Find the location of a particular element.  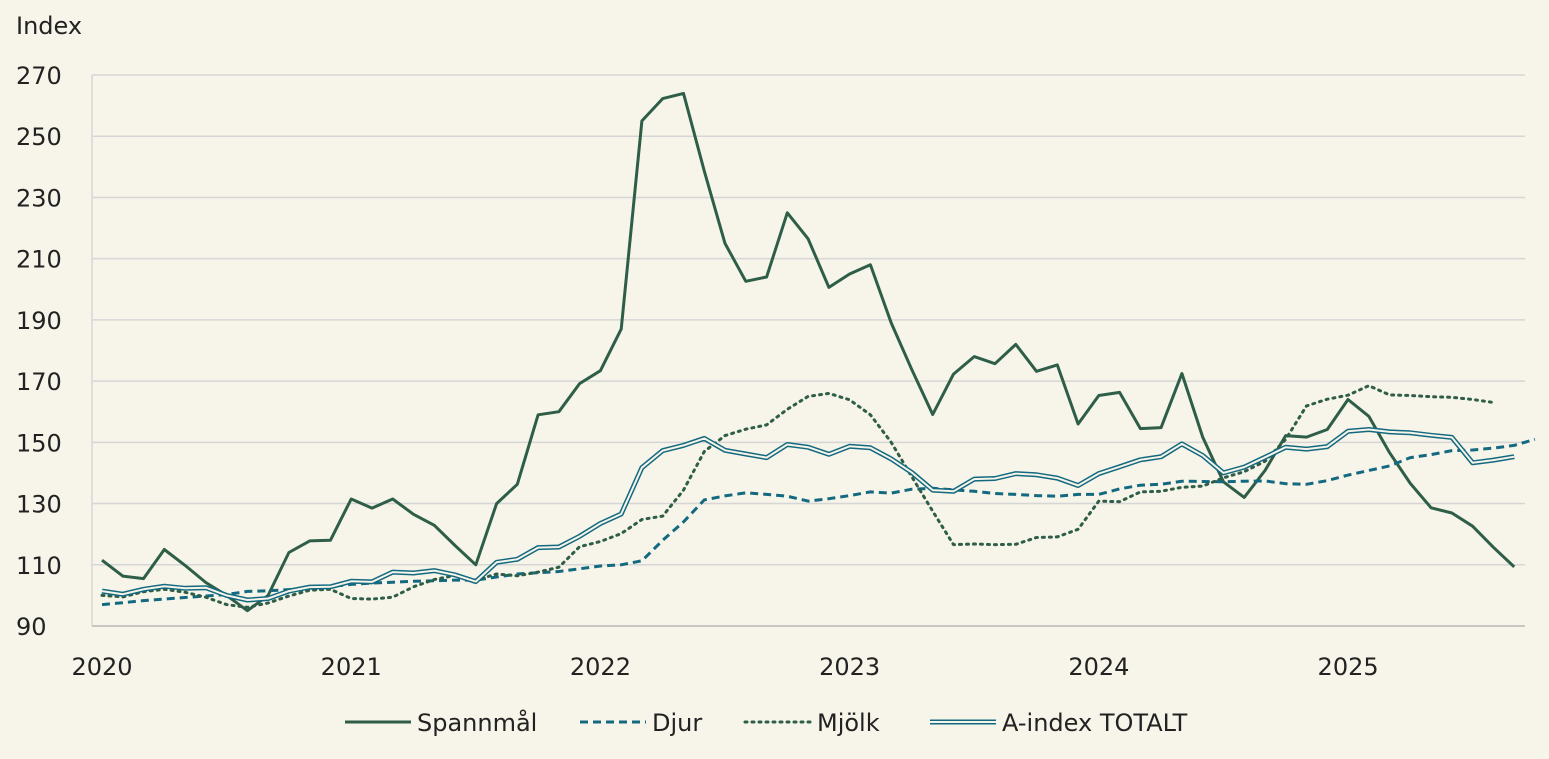

x-tick-label: 2024 is located at coordinates (1098, 667).